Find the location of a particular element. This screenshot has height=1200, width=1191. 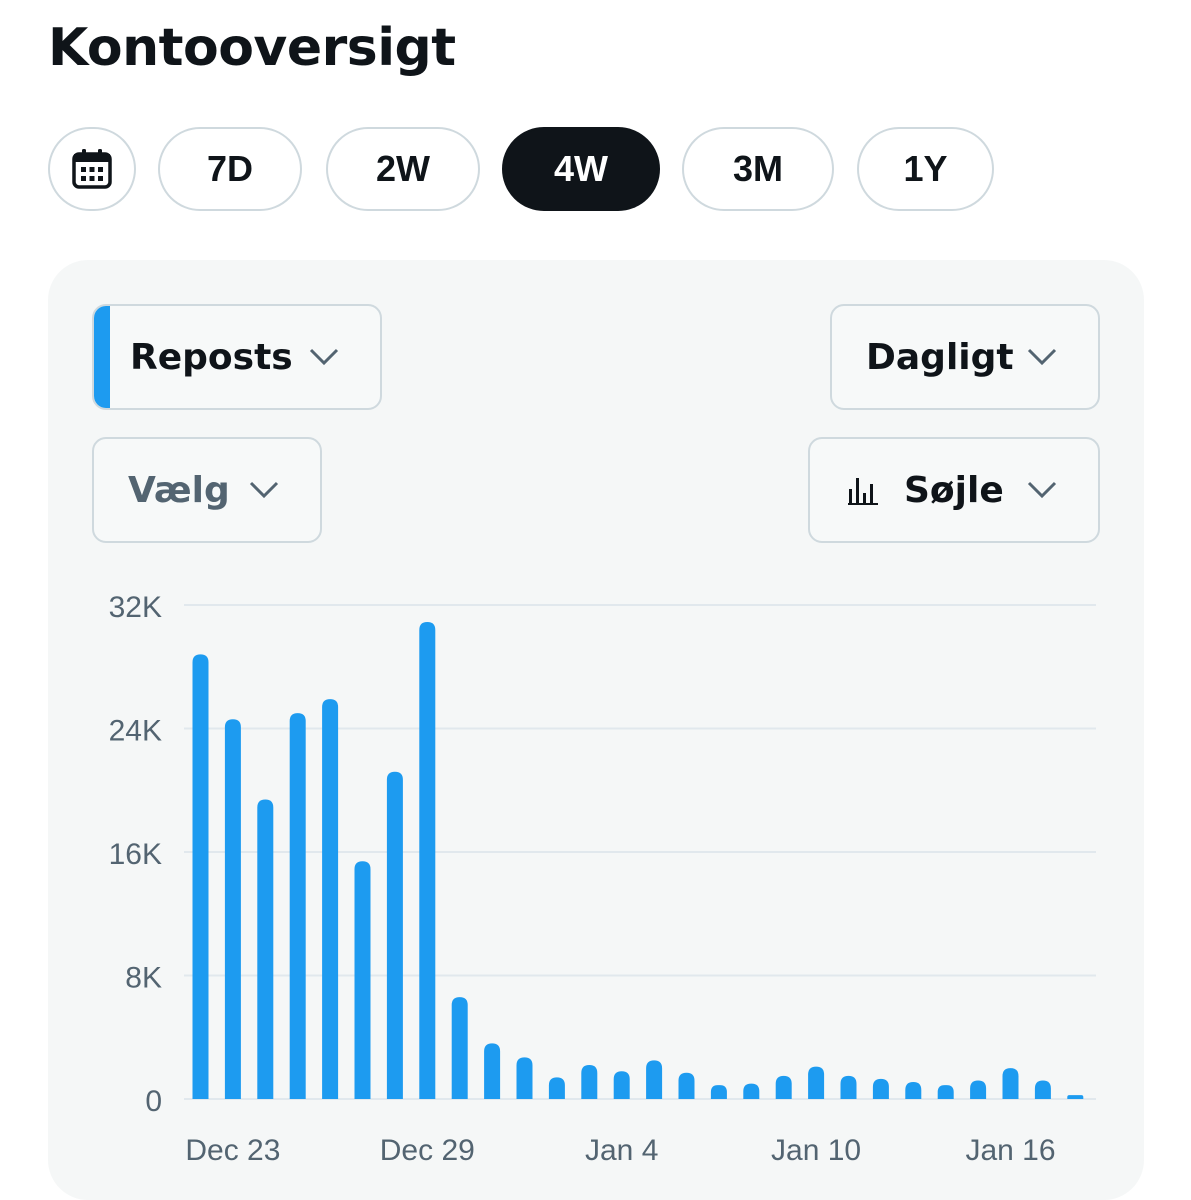

interval-label: Dagligt is located at coordinates (940, 357).